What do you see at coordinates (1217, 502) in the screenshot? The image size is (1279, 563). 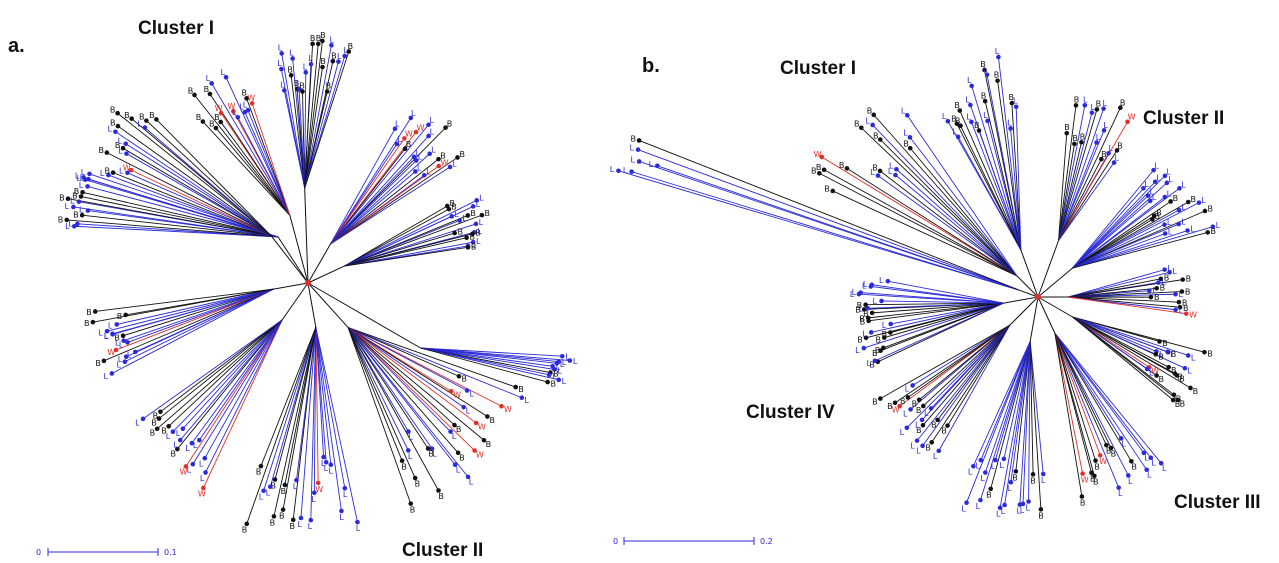 I see `panel-b-cluster-iii-label: Cluster III` at bounding box center [1217, 502].